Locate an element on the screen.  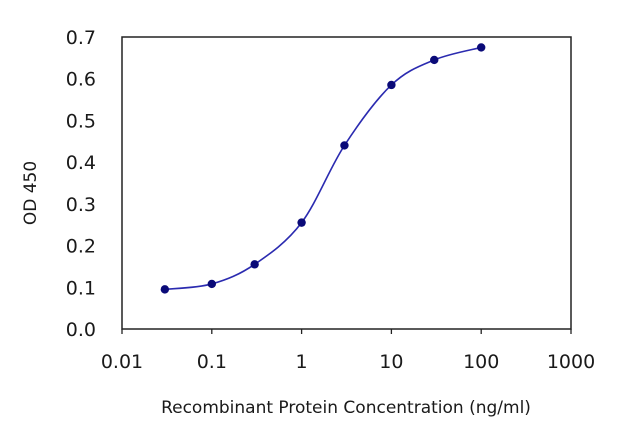
x-tick-labels: 0.01 0.1 1 10 100 1000 is located at coordinates (348, 362).